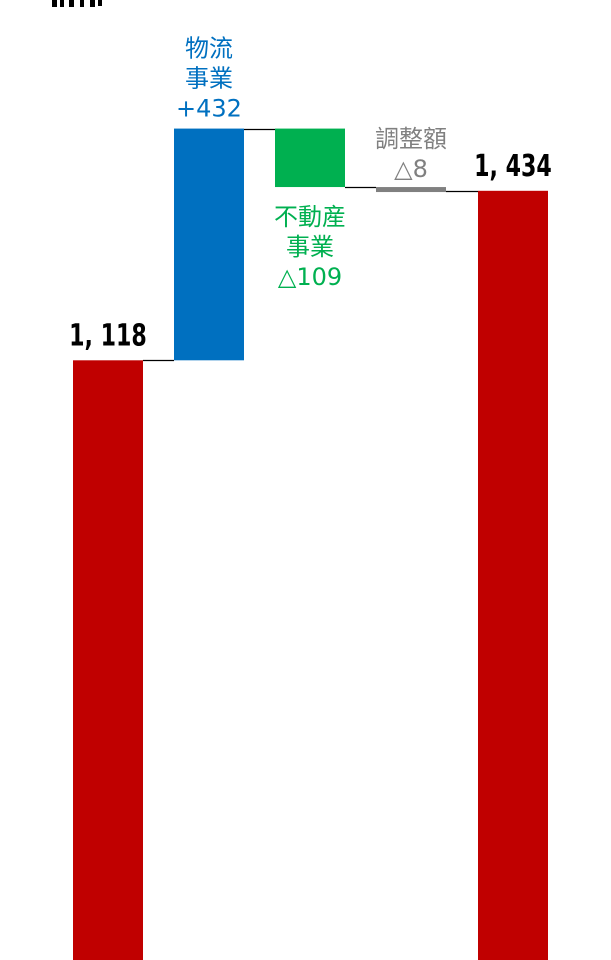 The width and height of the screenshot is (611, 960). I want to click on cropped-top-text, so click(77, 3).